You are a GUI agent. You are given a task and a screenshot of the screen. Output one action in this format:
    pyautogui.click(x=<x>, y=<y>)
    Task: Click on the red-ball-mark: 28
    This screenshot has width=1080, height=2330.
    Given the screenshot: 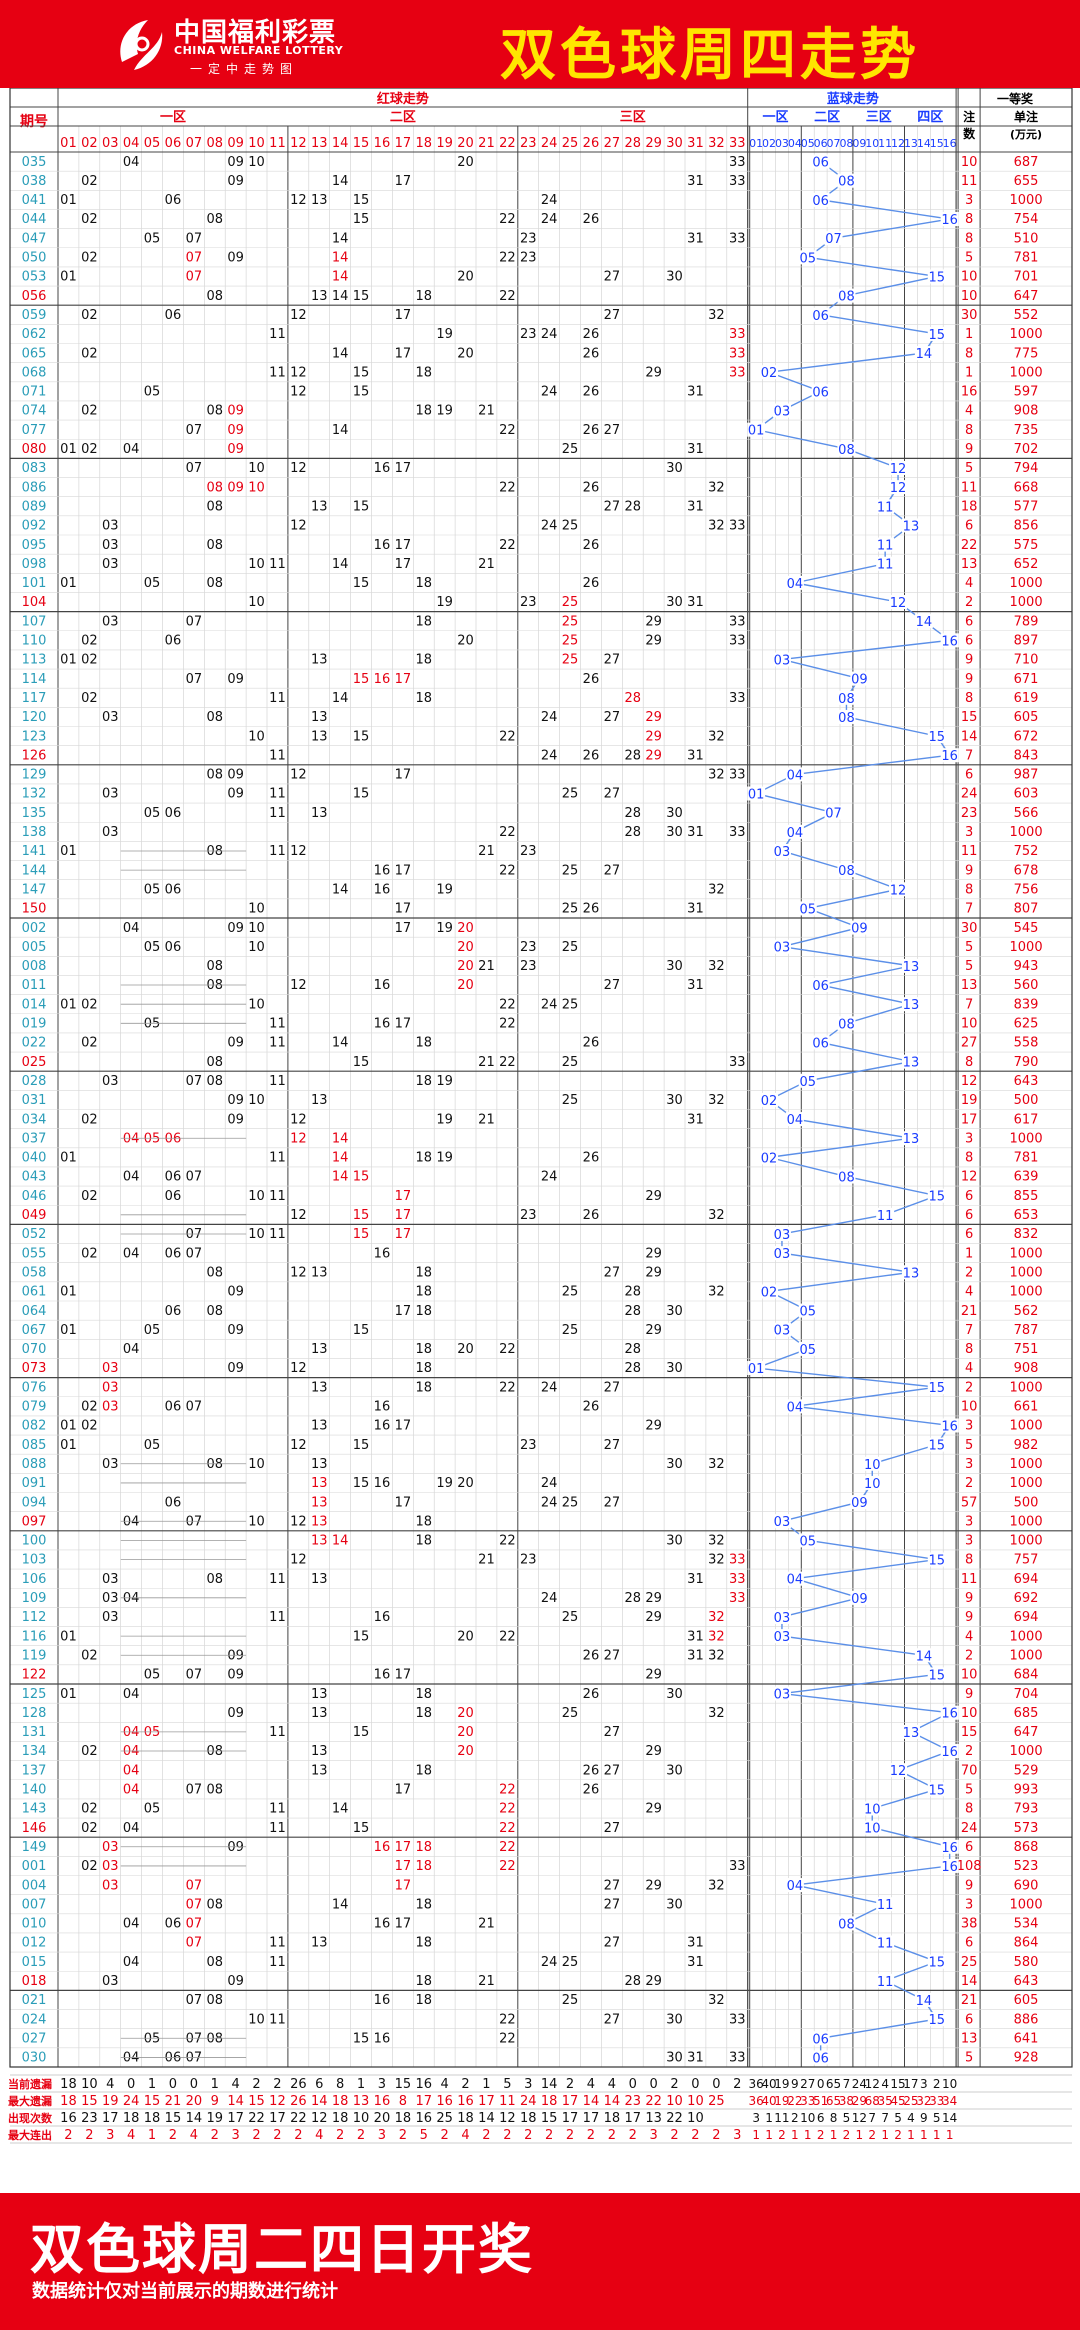 What is the action you would take?
    pyautogui.click(x=632, y=813)
    